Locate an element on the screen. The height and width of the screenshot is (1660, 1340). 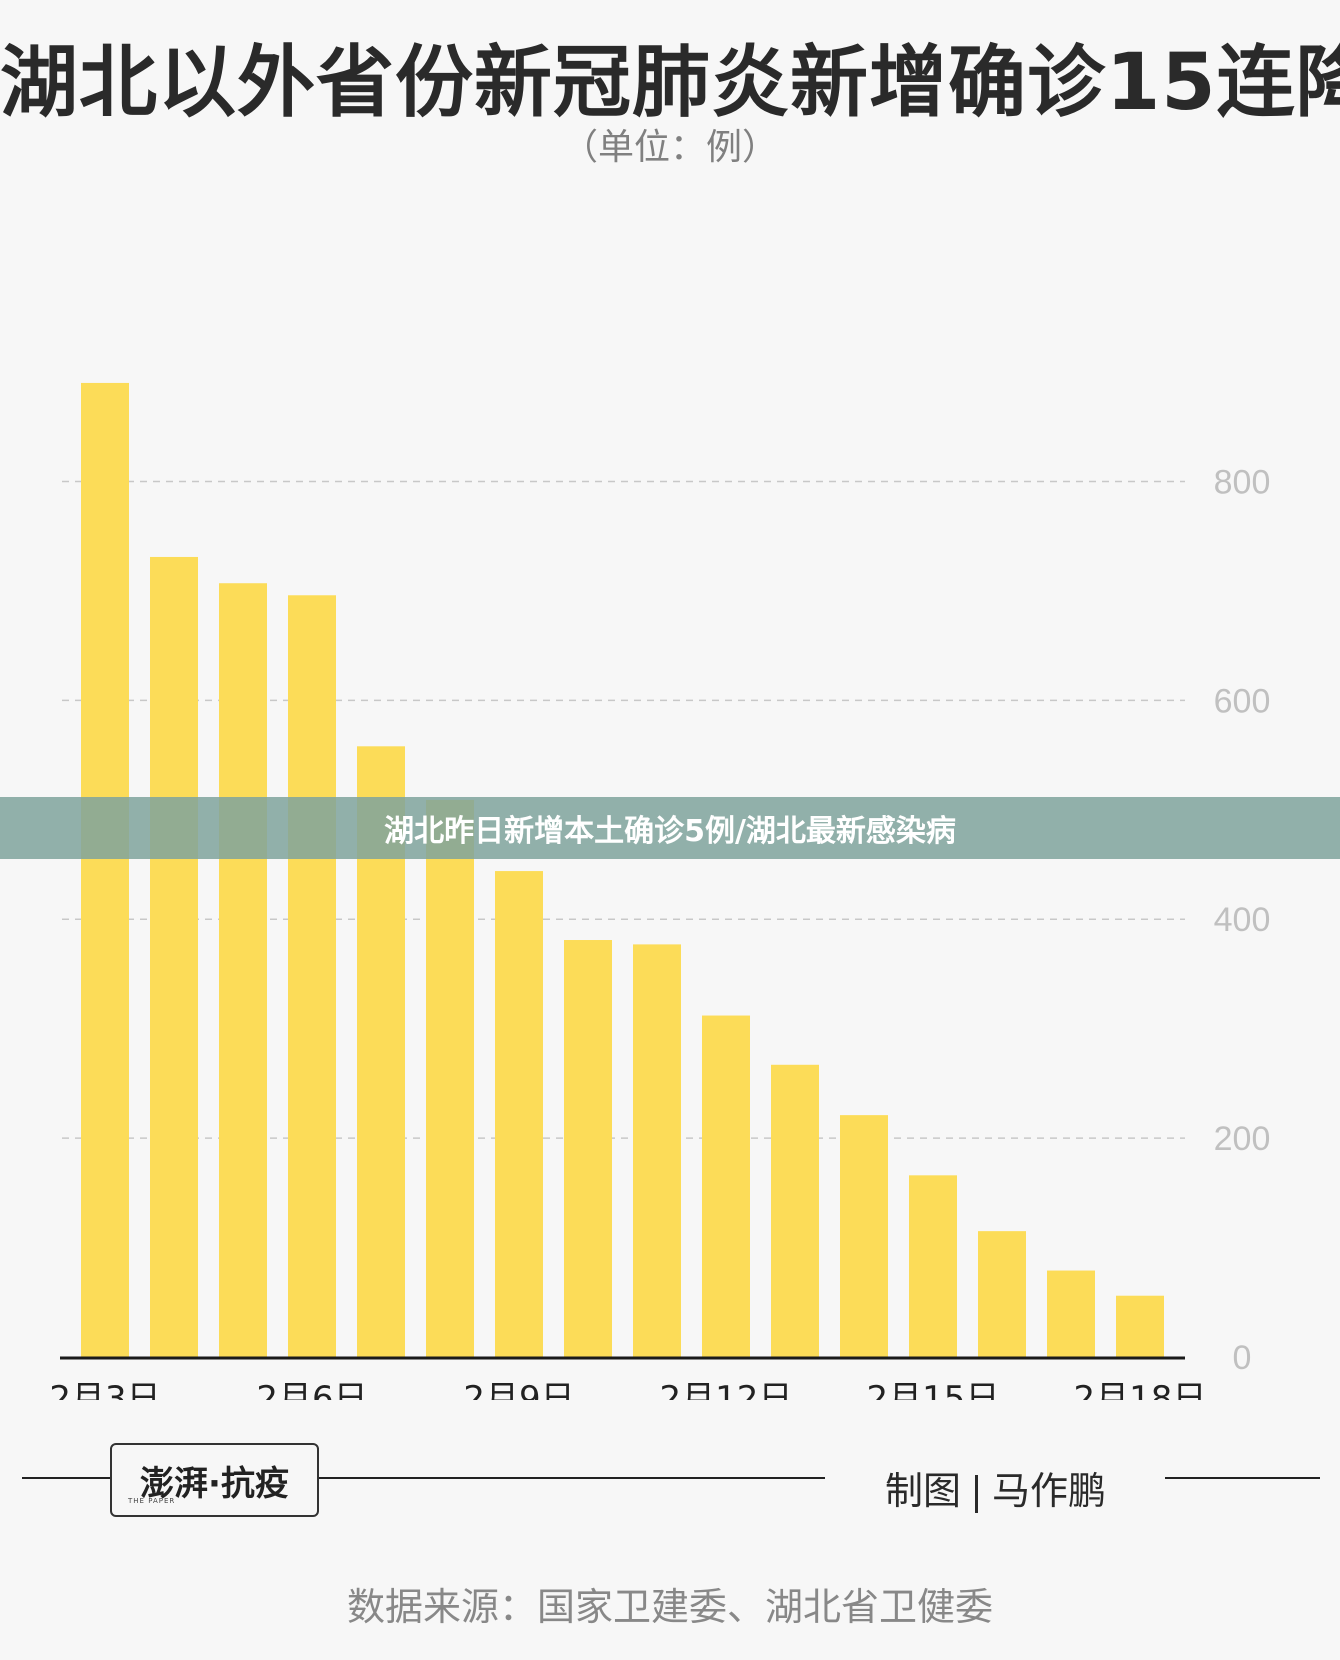
footer-rule-left is located at coordinates (66, 1478).